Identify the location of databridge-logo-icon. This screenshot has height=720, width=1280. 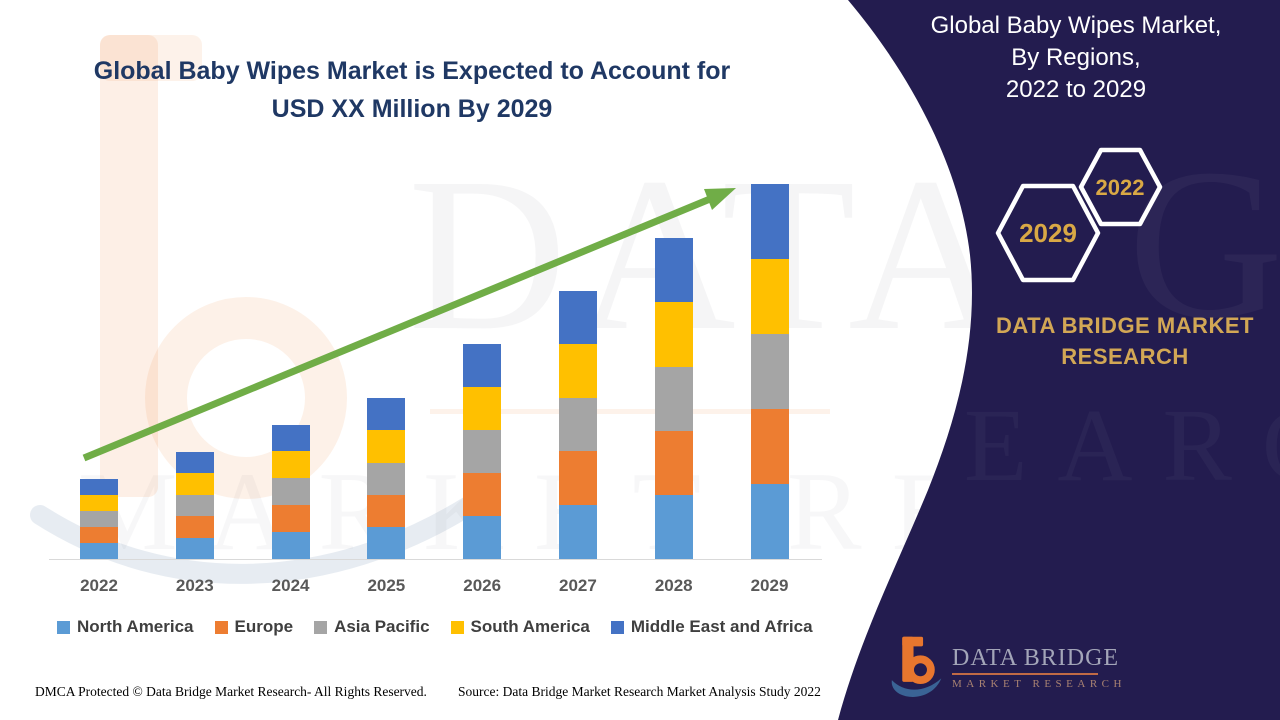
(916, 666).